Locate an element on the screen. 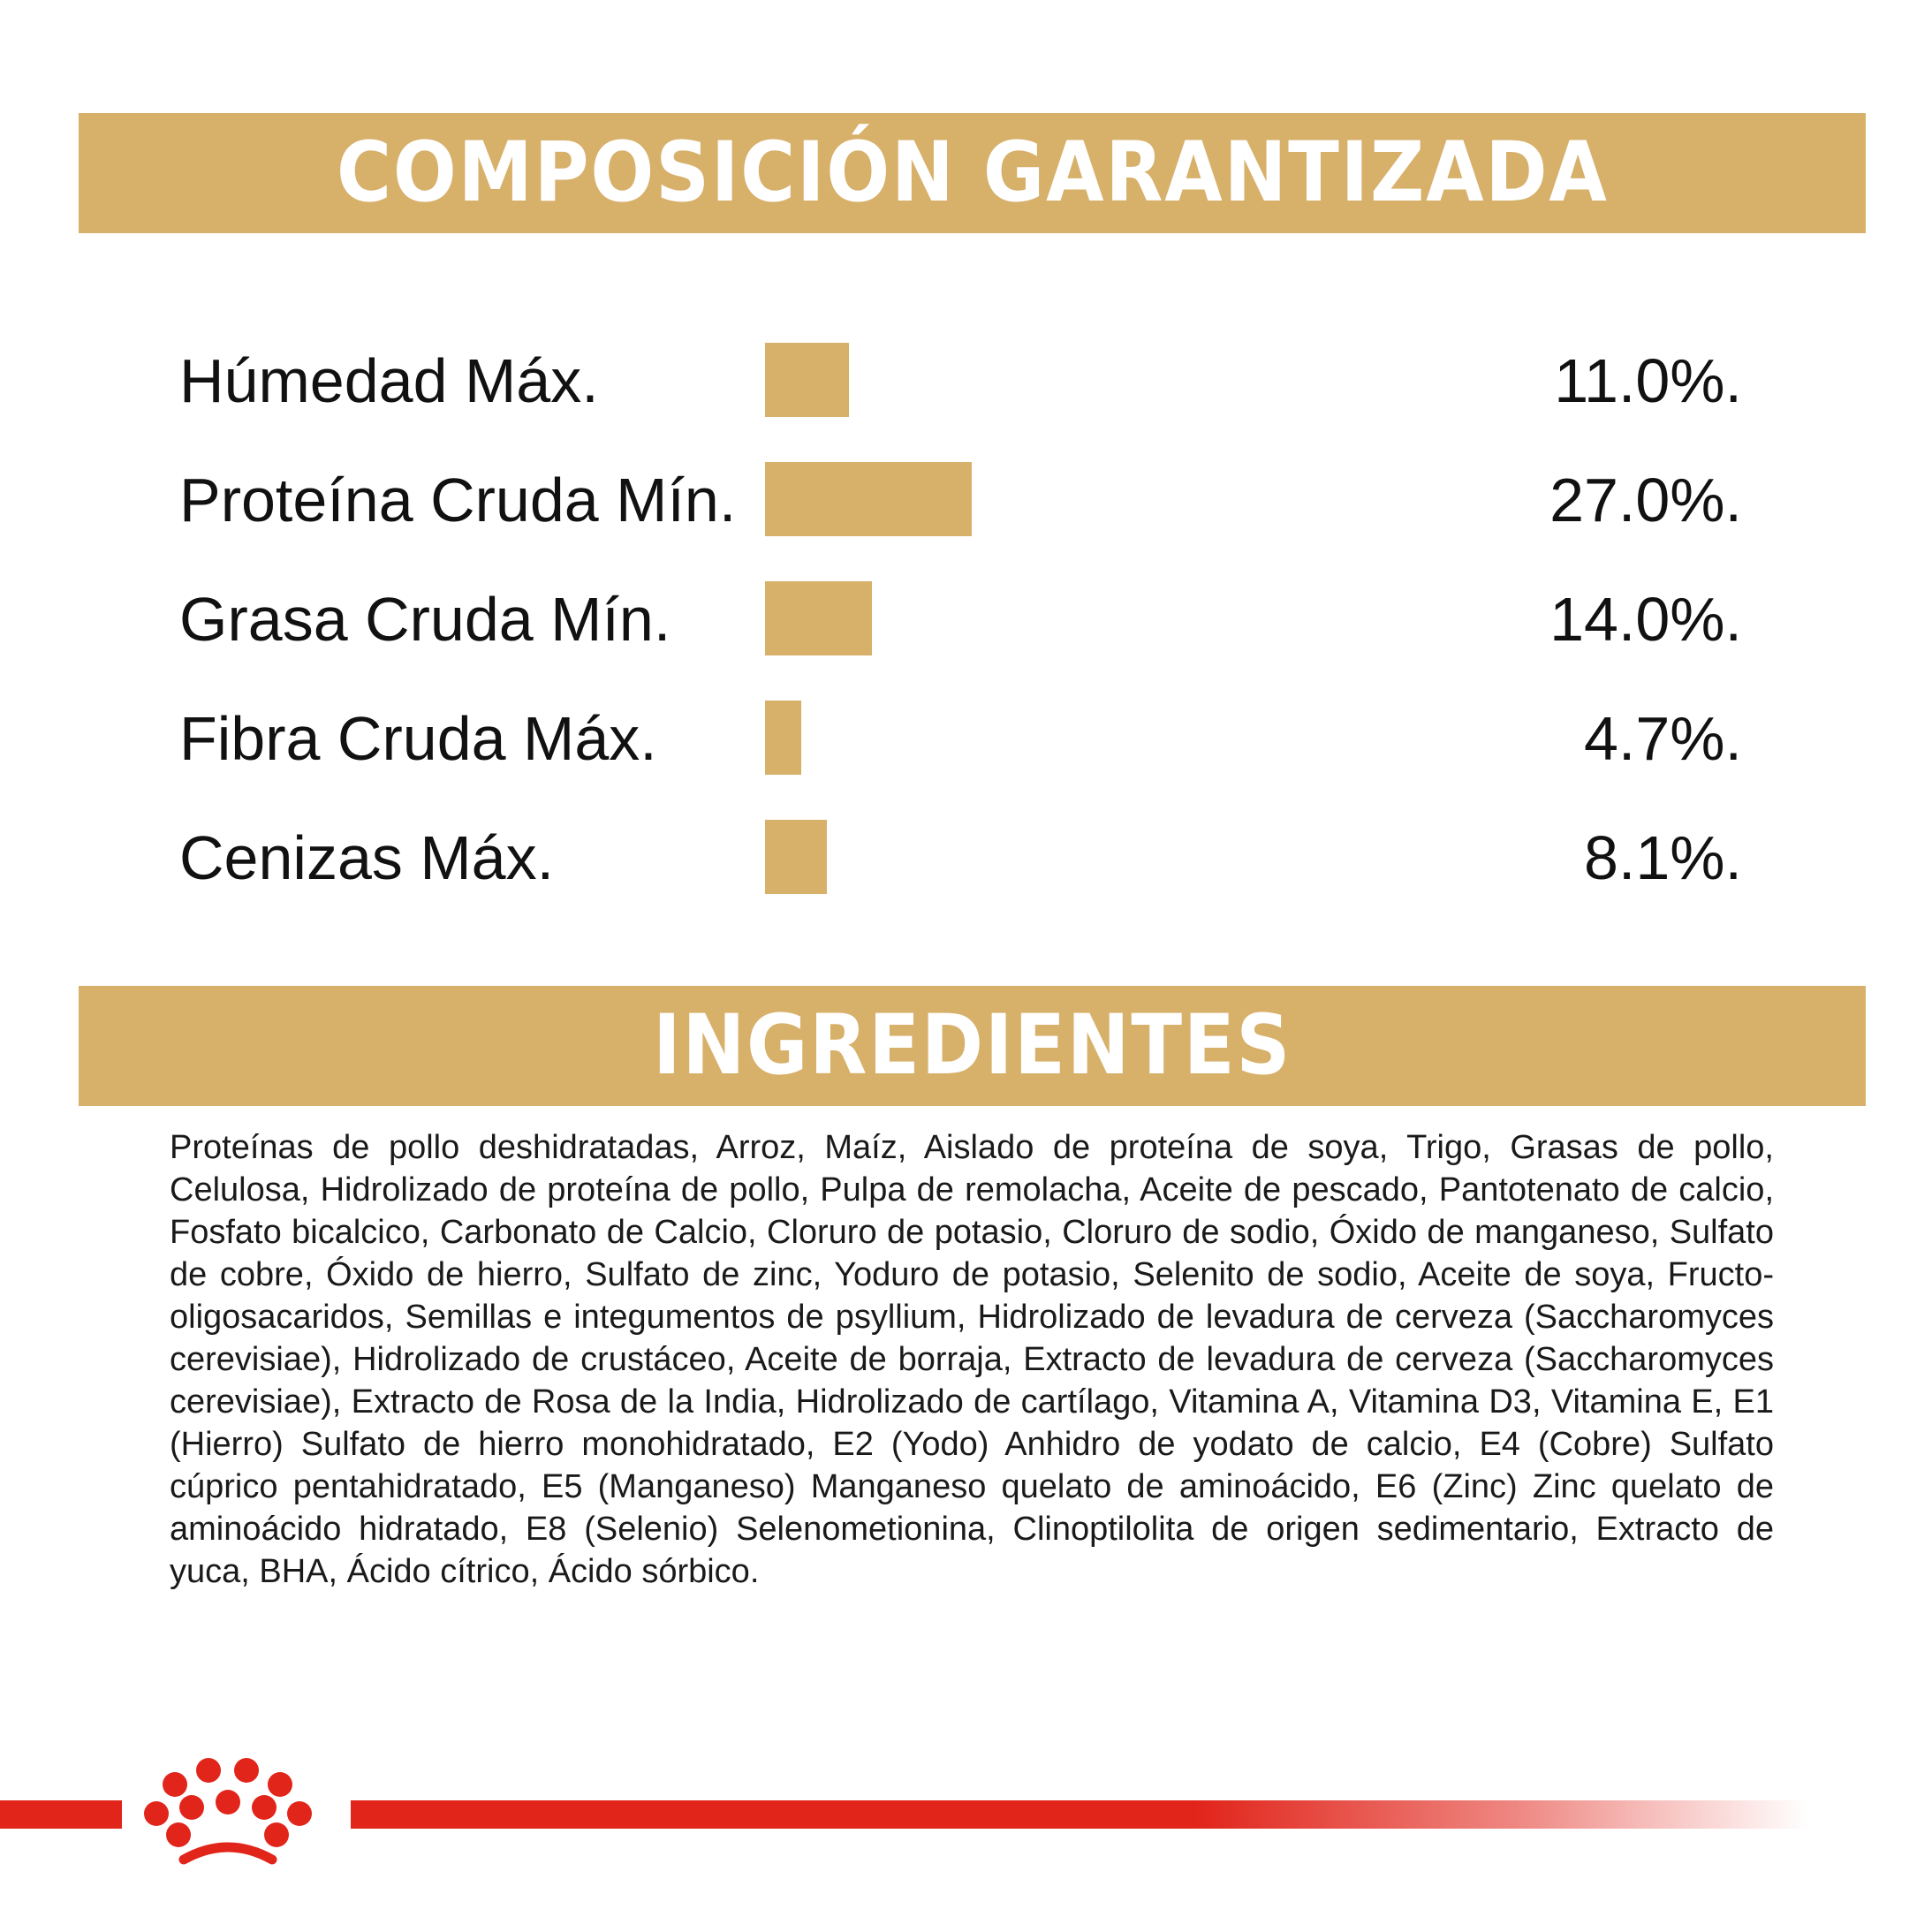  nutrient-value: 11.0%. is located at coordinates (1648, 381).